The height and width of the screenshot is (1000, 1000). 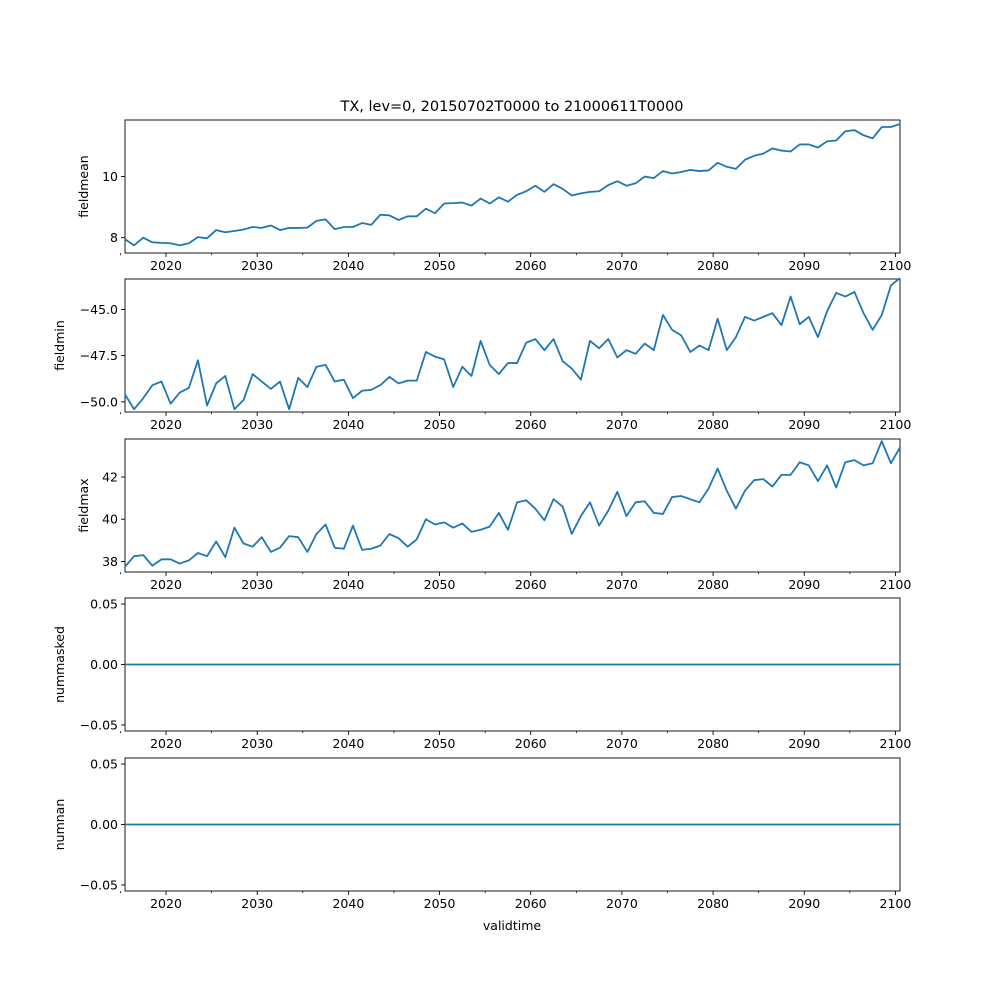 I want to click on numnan-x-tick-label: 2060, so click(x=531, y=903).